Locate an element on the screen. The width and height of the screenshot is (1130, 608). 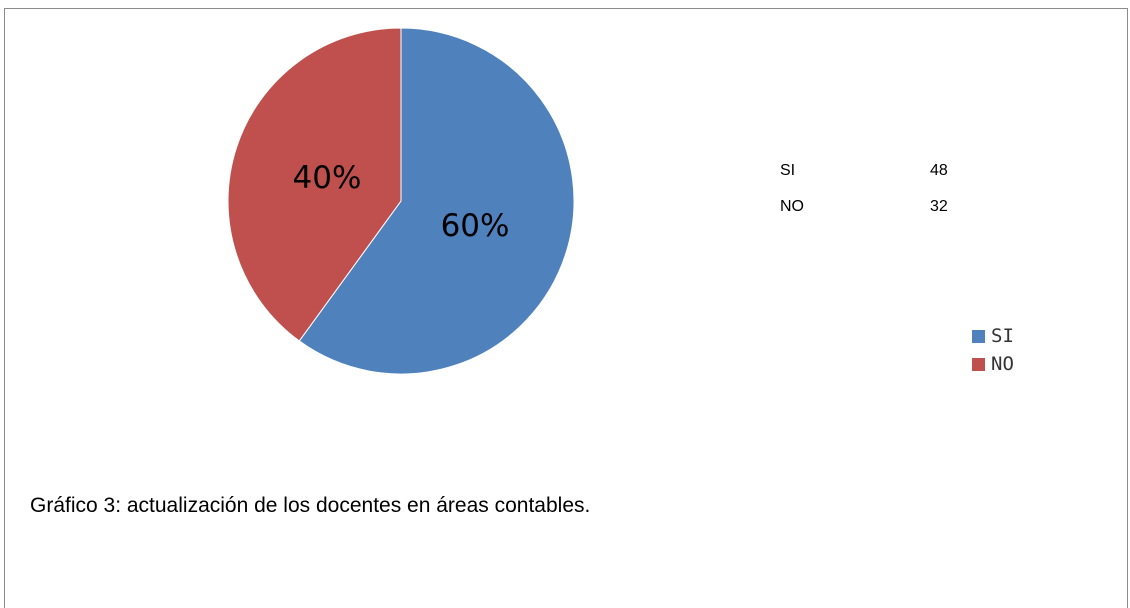
pie-label-no: 40% is located at coordinates (327, 178).